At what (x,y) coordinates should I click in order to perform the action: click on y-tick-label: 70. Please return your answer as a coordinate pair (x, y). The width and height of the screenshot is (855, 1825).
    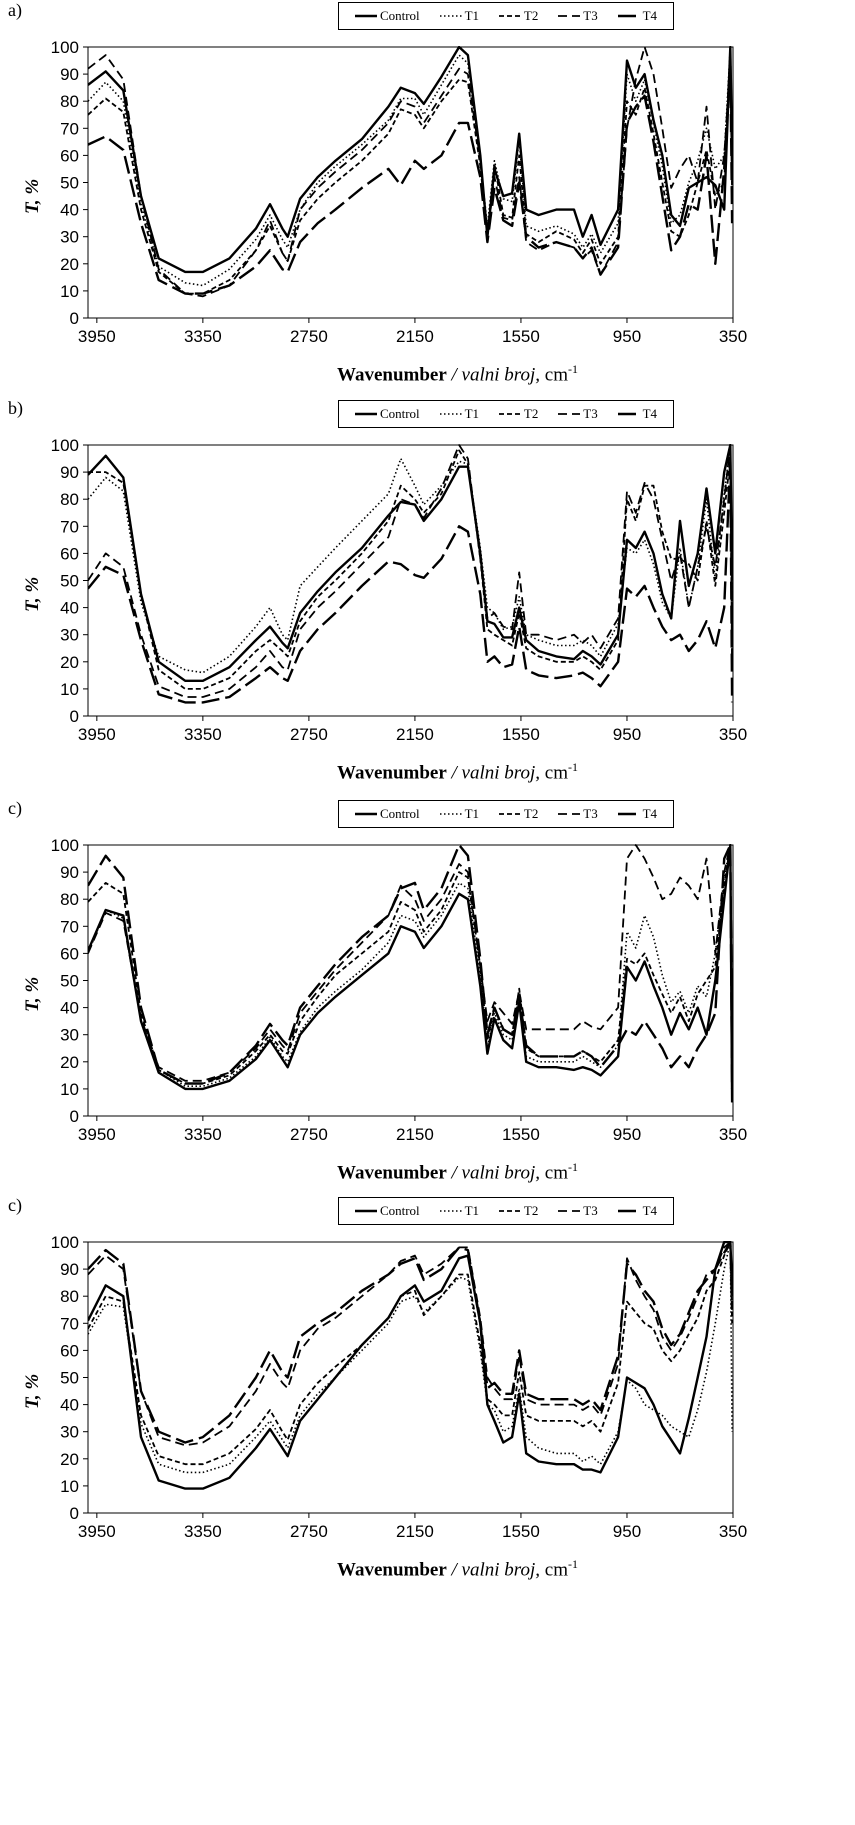
    Looking at the image, I should click on (69, 128).